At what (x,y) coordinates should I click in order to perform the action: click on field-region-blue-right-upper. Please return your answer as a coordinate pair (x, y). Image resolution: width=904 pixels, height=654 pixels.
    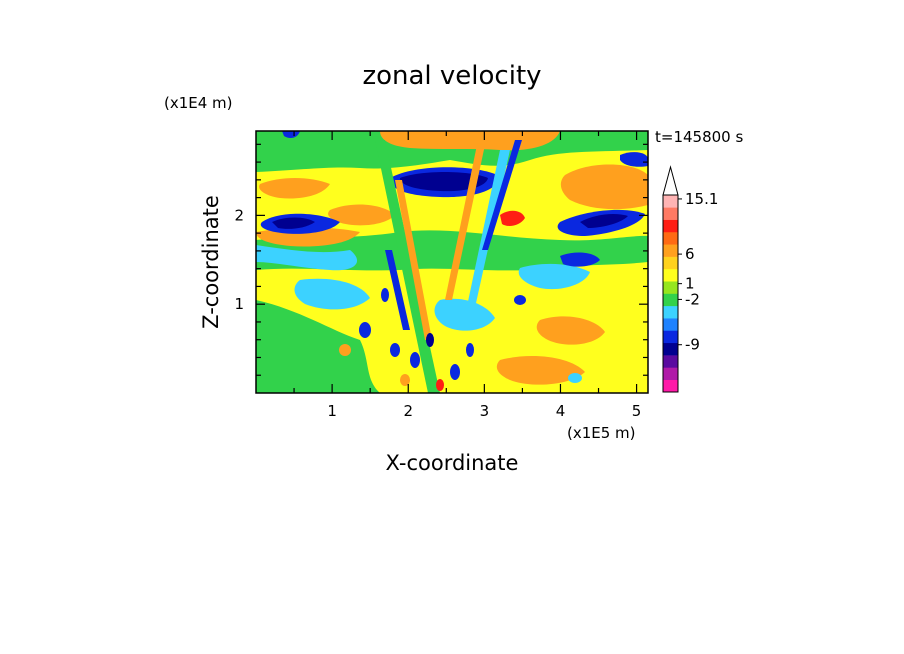
    Looking at the image, I should click on (634, 159).